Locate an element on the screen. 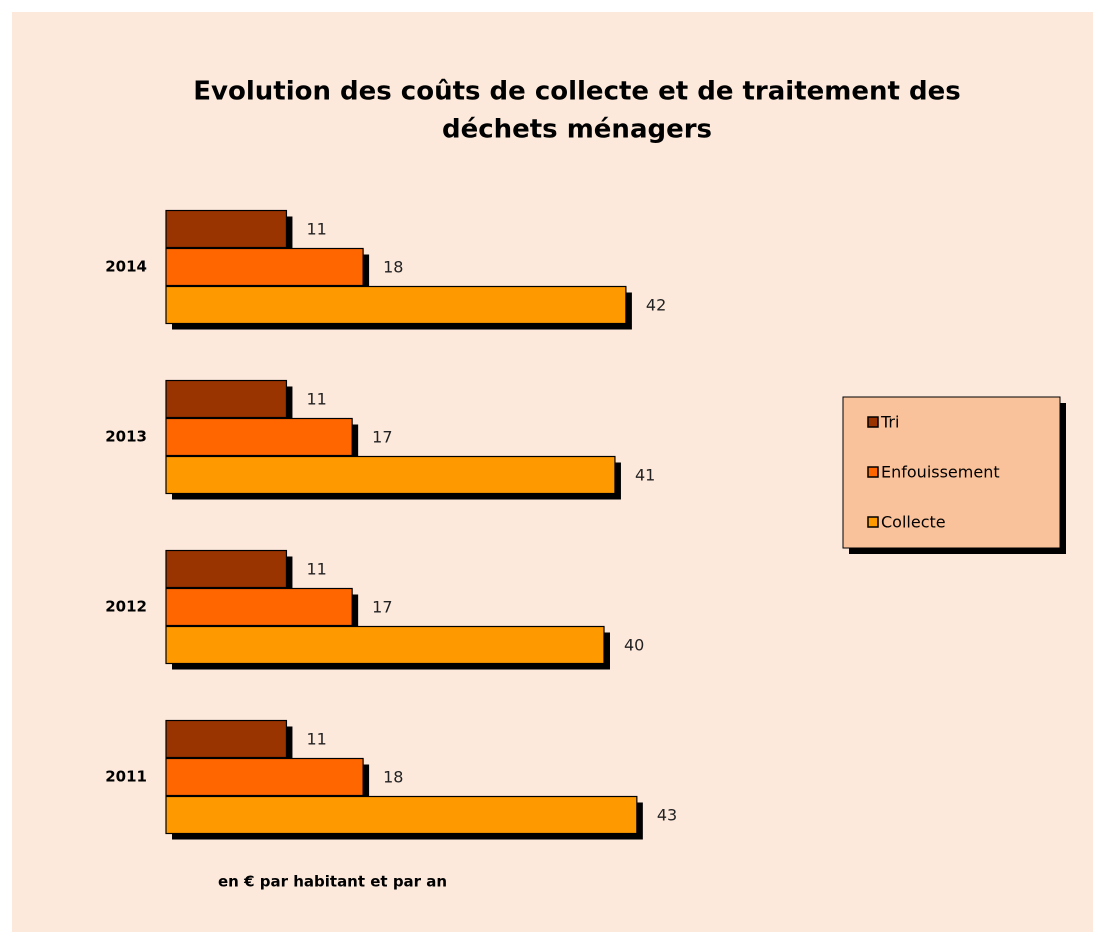  y-tick-label: 2011 is located at coordinates (126, 777).